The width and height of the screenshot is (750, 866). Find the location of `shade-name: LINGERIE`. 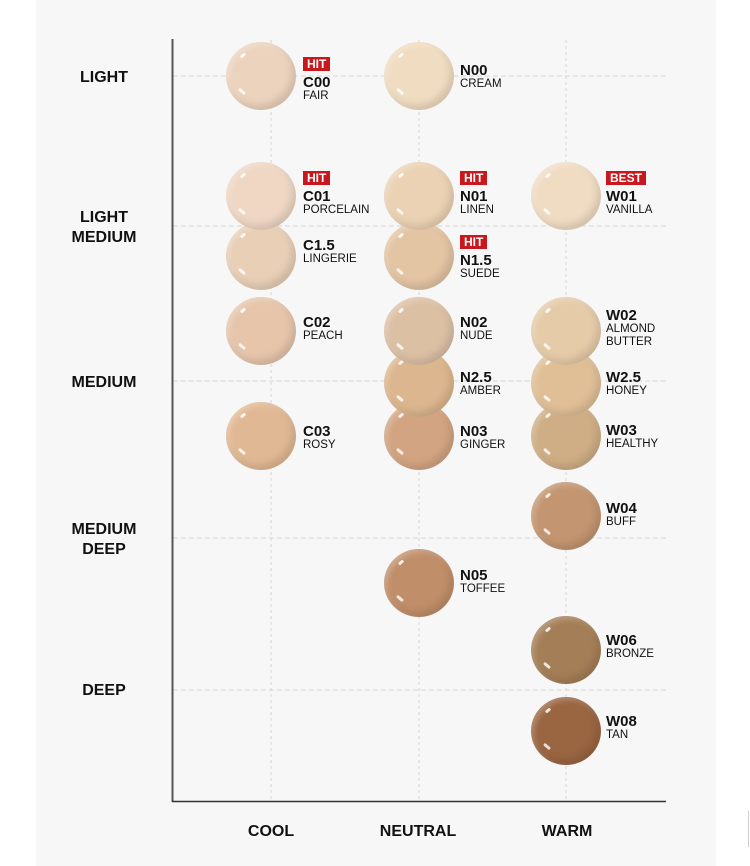

shade-name: LINGERIE is located at coordinates (330, 259).